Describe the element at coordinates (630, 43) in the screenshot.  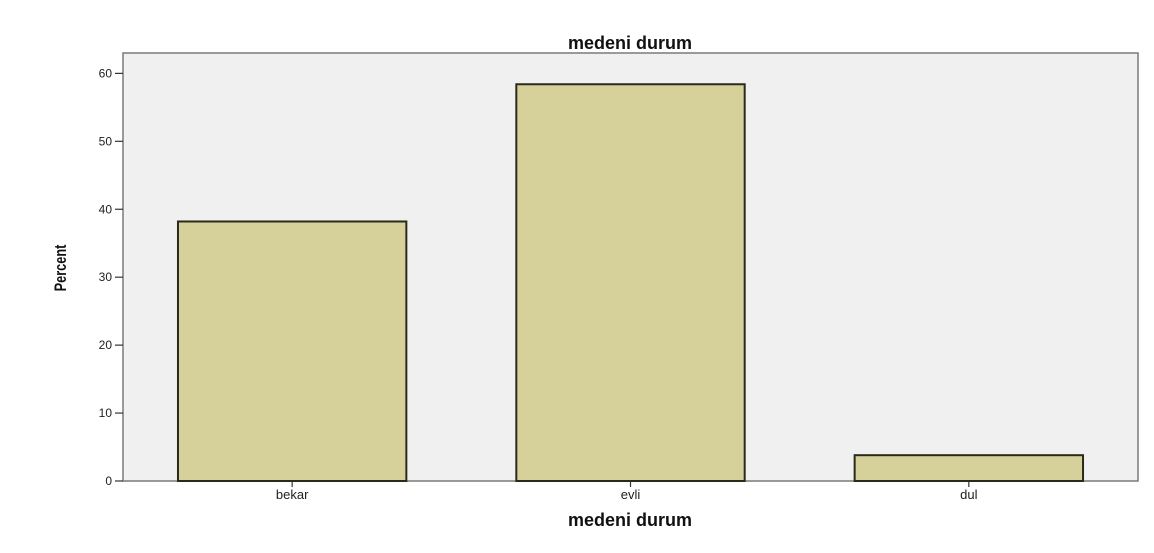
I see `chart-title: medeni durum` at that location.